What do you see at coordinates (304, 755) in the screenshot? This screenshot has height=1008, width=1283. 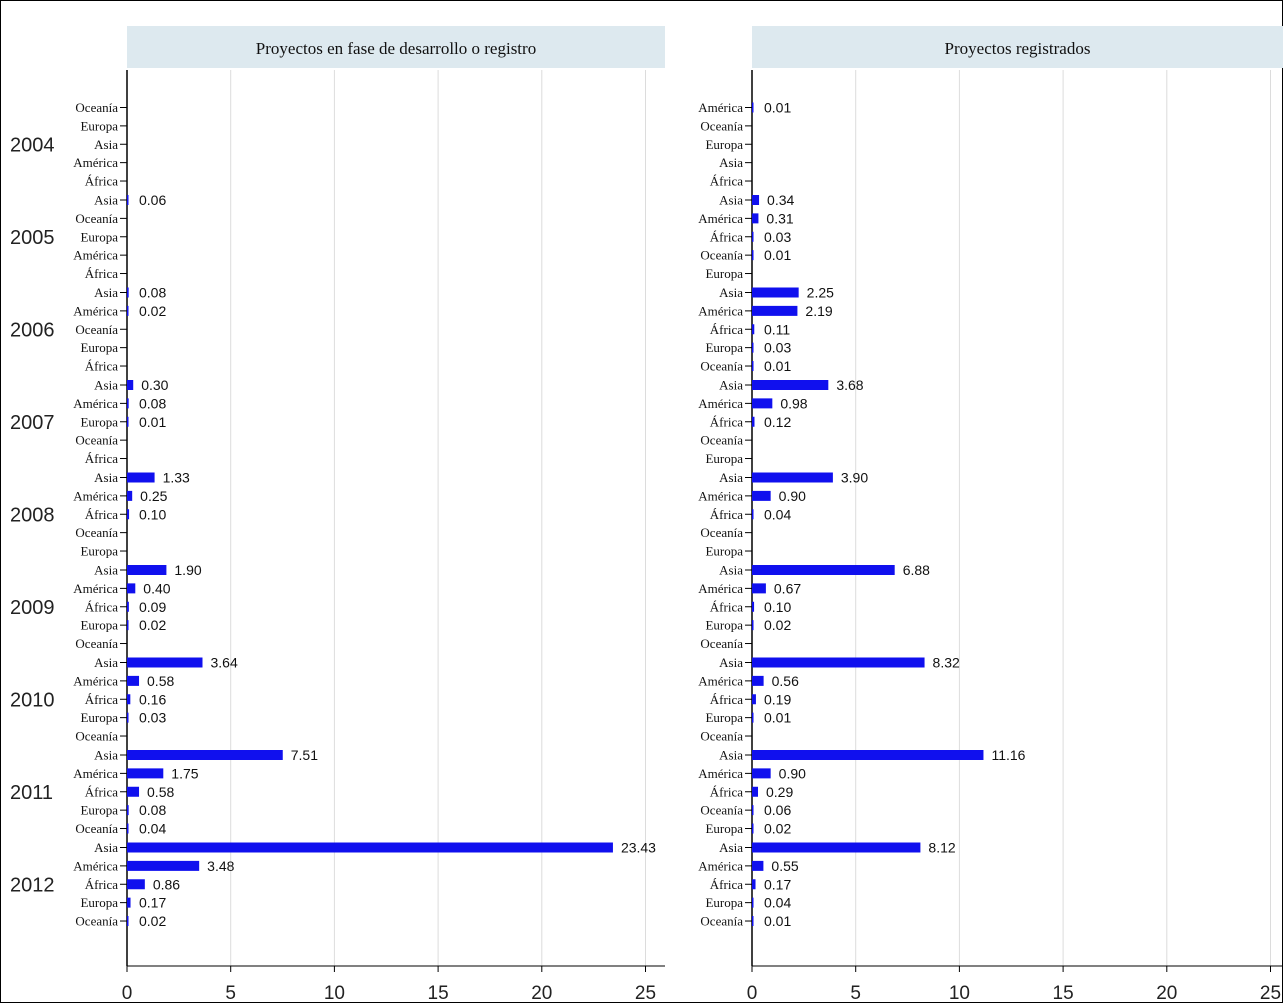 I see `value-label: 7.51` at bounding box center [304, 755].